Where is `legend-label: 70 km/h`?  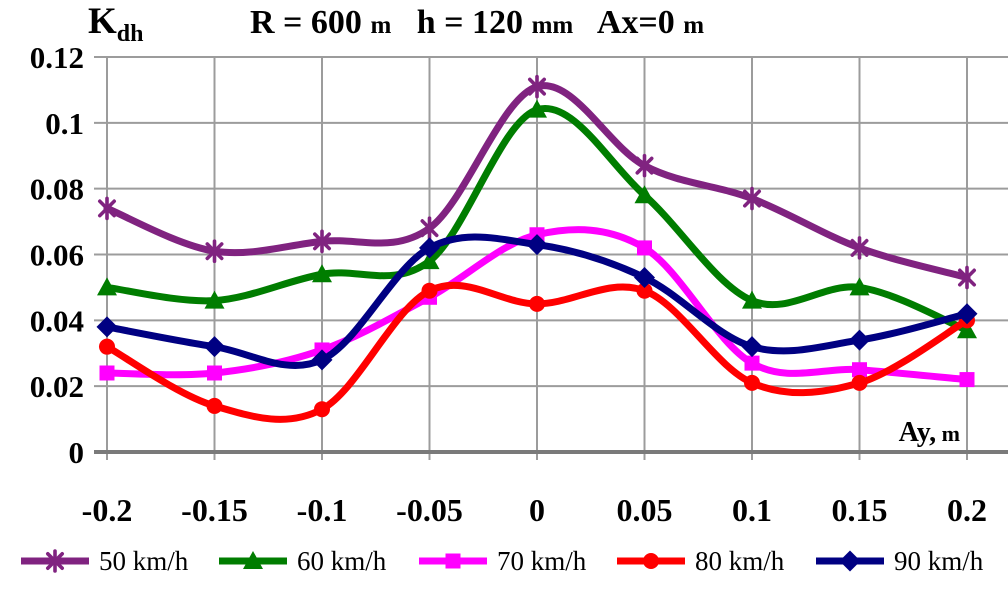
legend-label: 70 km/h is located at coordinates (542, 560).